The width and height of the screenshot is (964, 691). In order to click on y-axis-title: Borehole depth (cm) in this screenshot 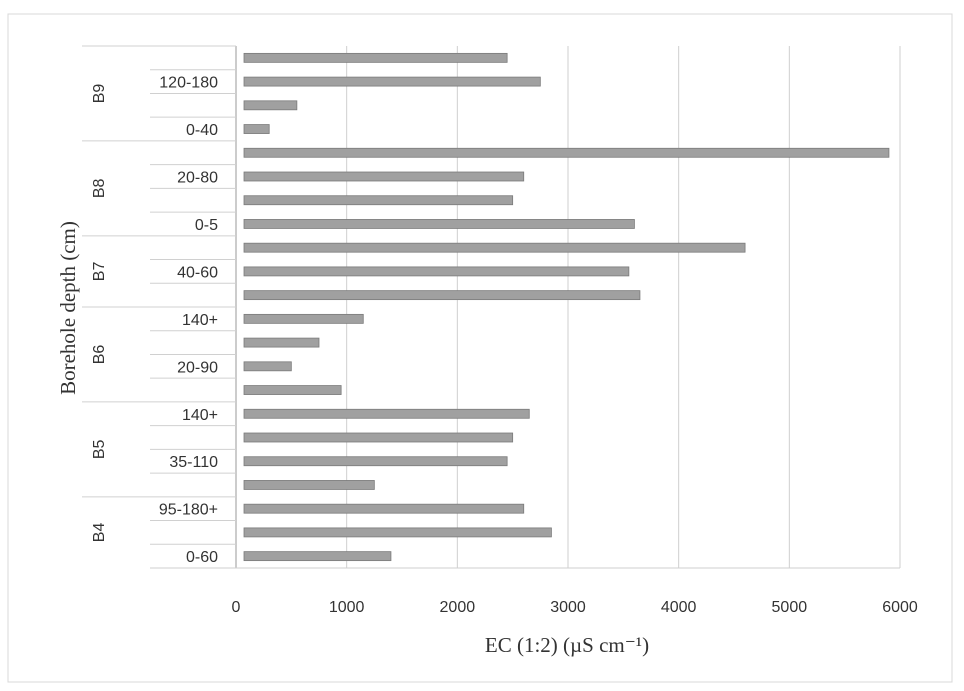, I will do `click(68, 308)`.